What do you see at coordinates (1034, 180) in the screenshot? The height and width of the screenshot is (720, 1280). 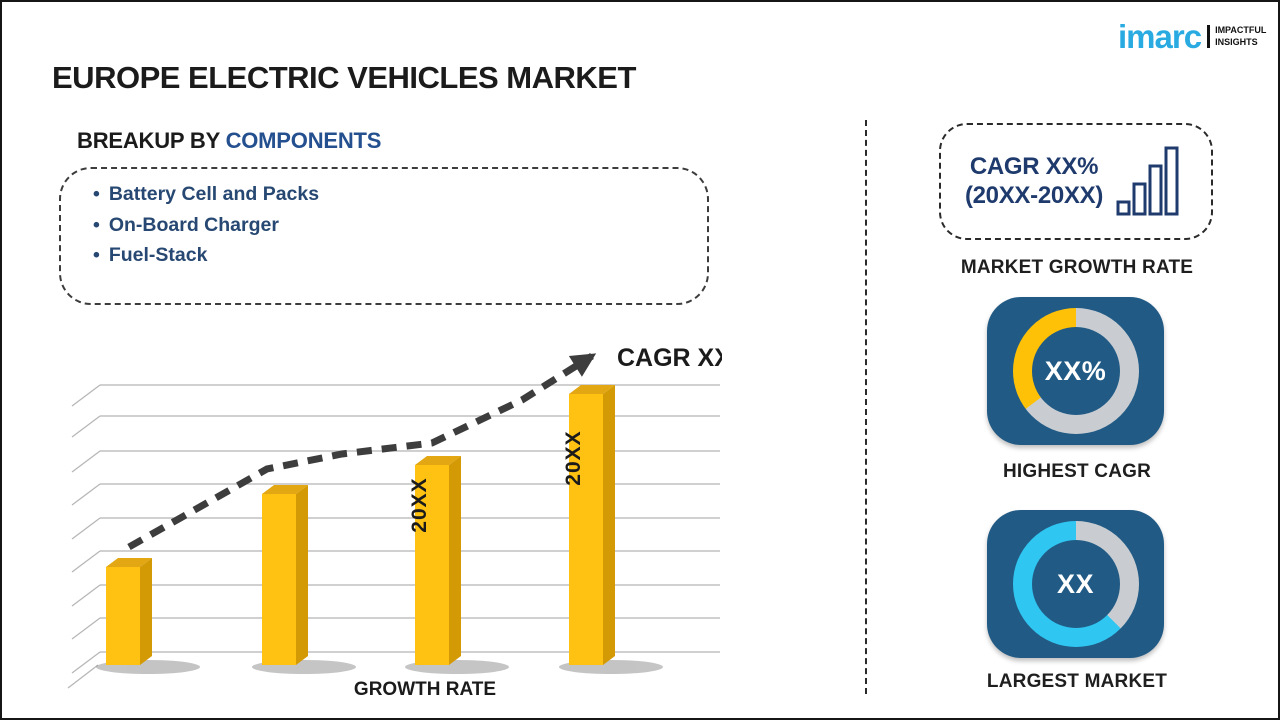 I see `cagr-period-text: CAGR XX% (20XX-20XX)` at bounding box center [1034, 180].